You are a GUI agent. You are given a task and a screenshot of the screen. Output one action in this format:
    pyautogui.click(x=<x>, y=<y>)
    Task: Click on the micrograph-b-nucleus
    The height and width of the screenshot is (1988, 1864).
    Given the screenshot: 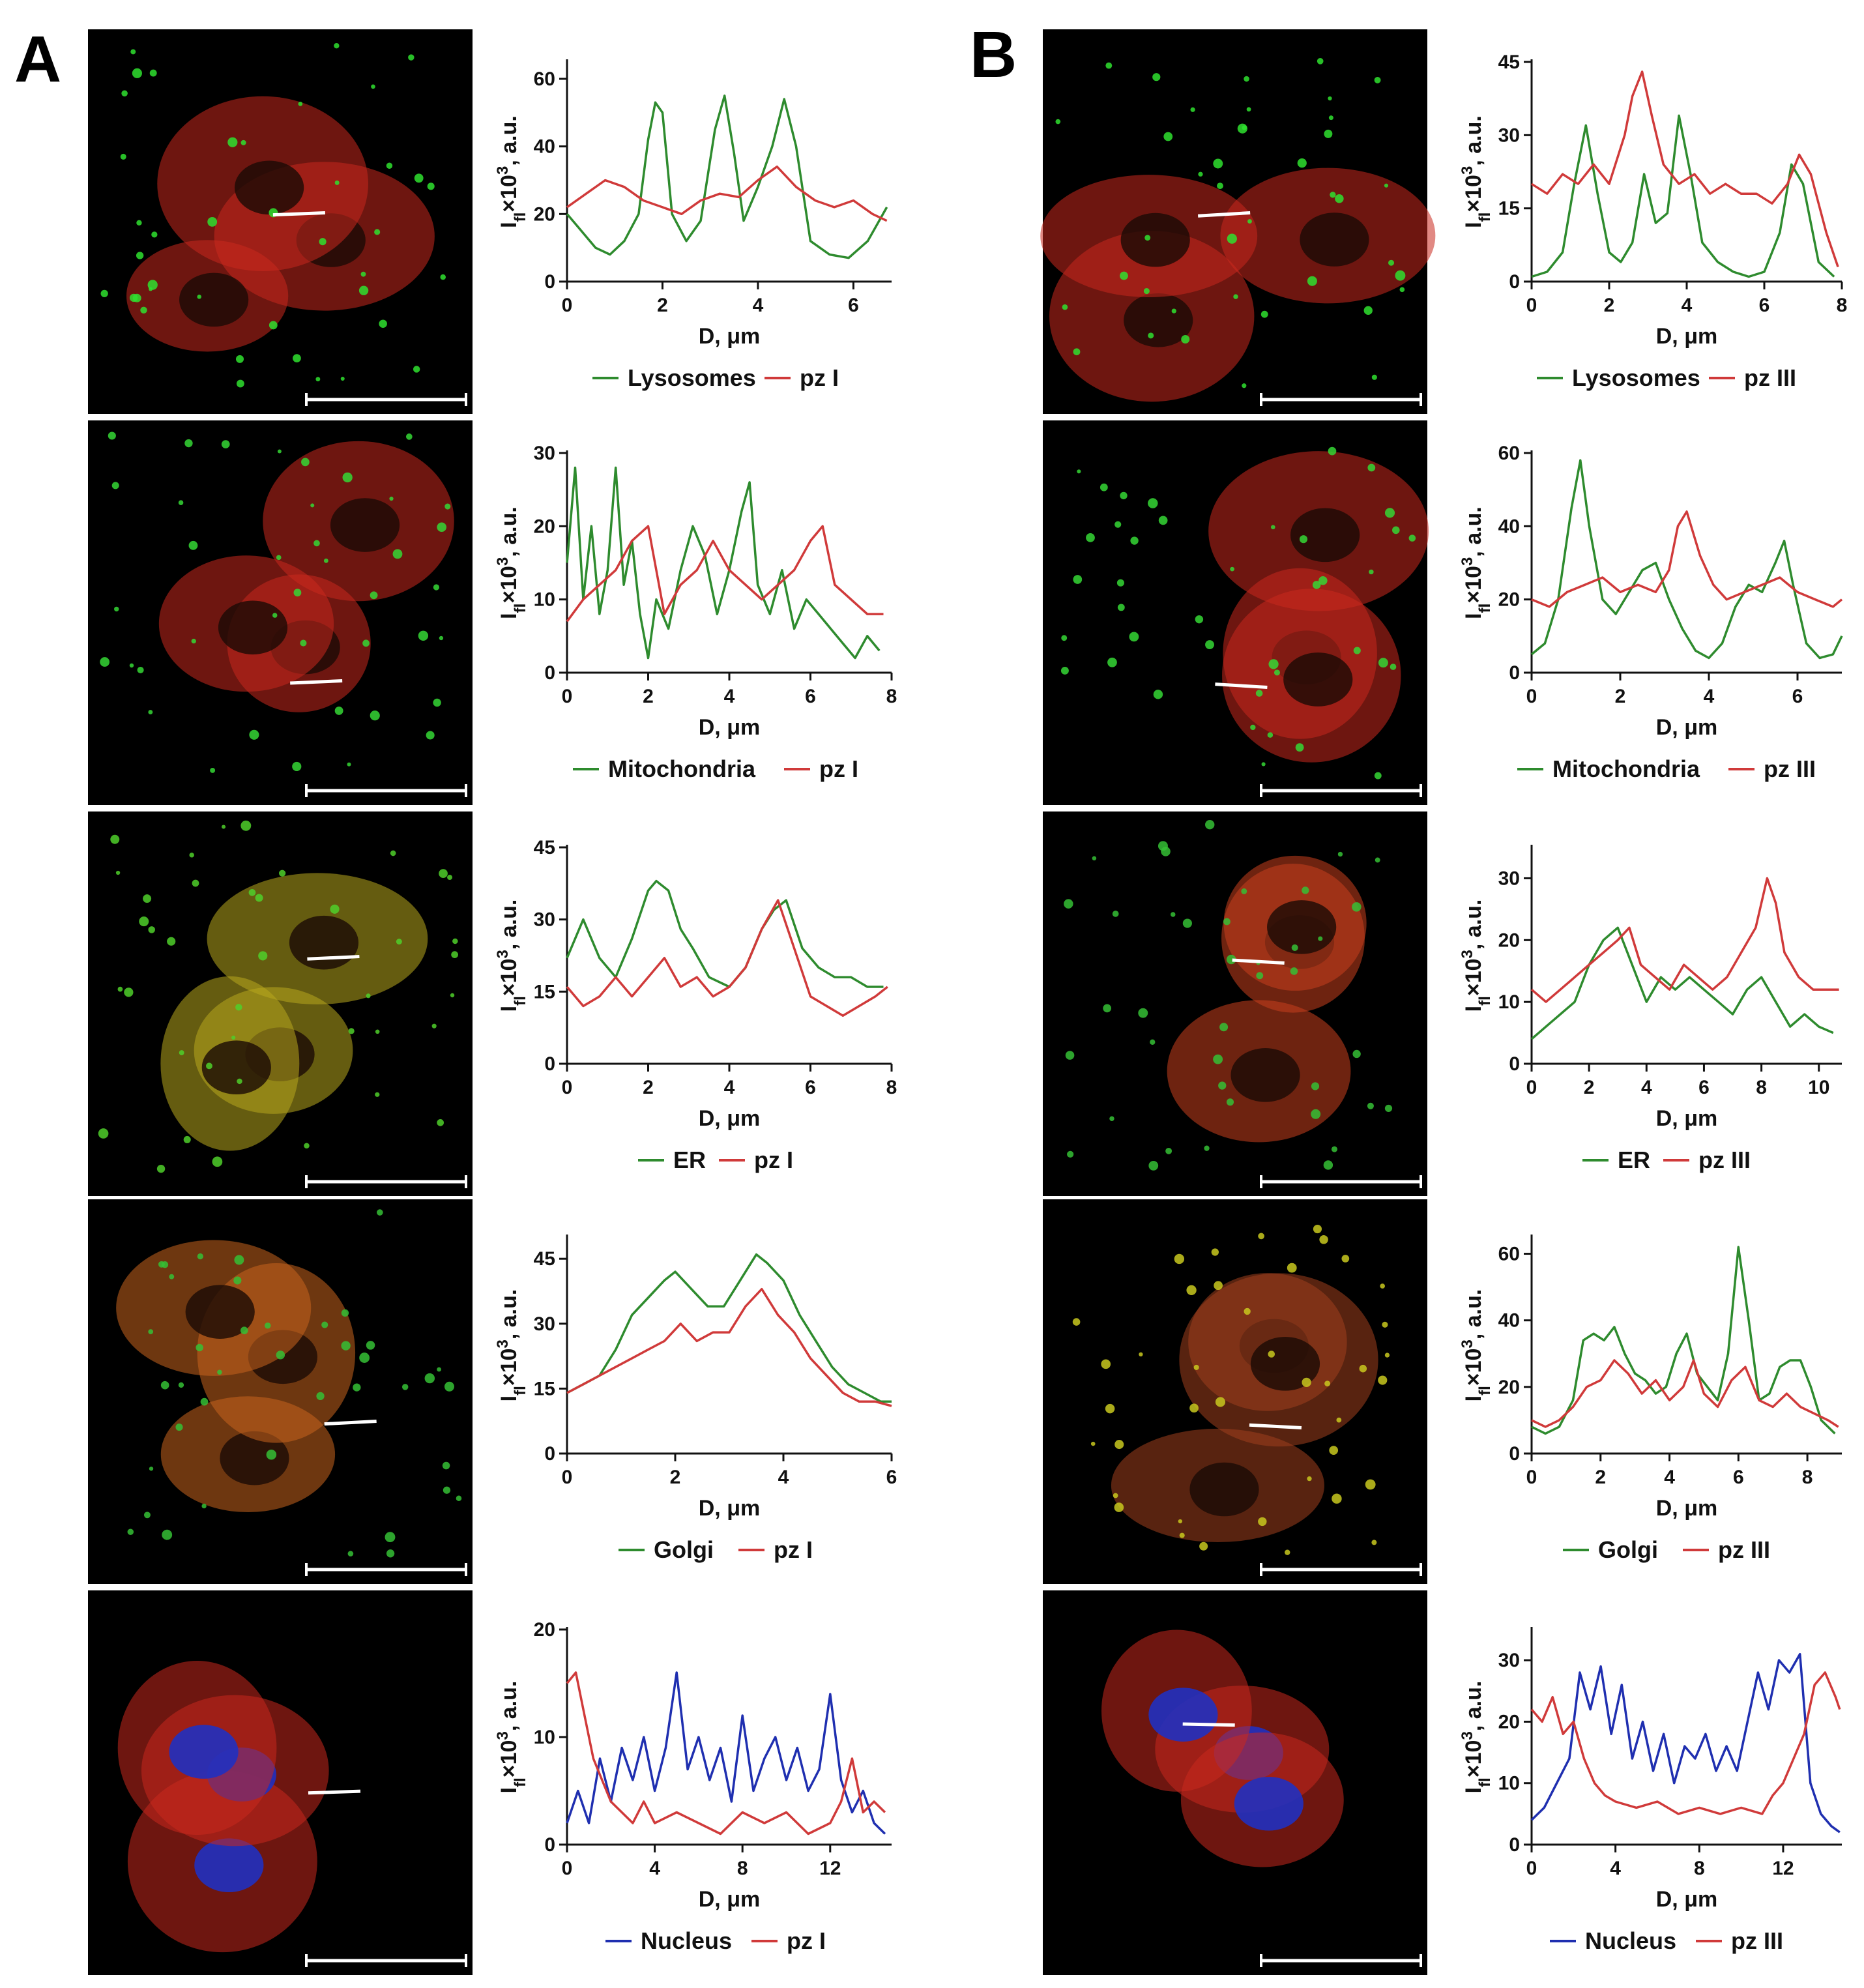 What is the action you would take?
    pyautogui.click(x=1235, y=1782)
    